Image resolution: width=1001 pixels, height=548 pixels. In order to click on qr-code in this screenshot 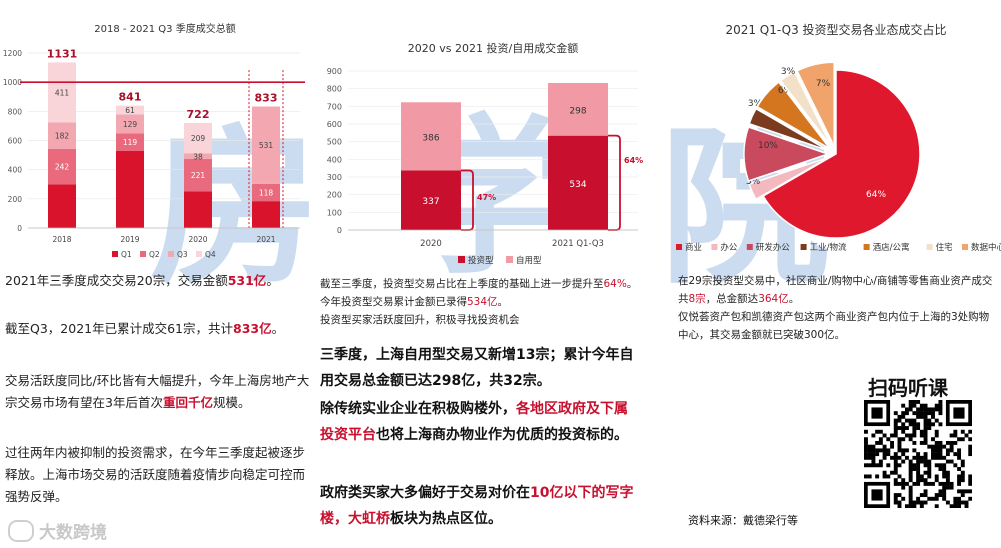, I will do `click(918, 454)`.